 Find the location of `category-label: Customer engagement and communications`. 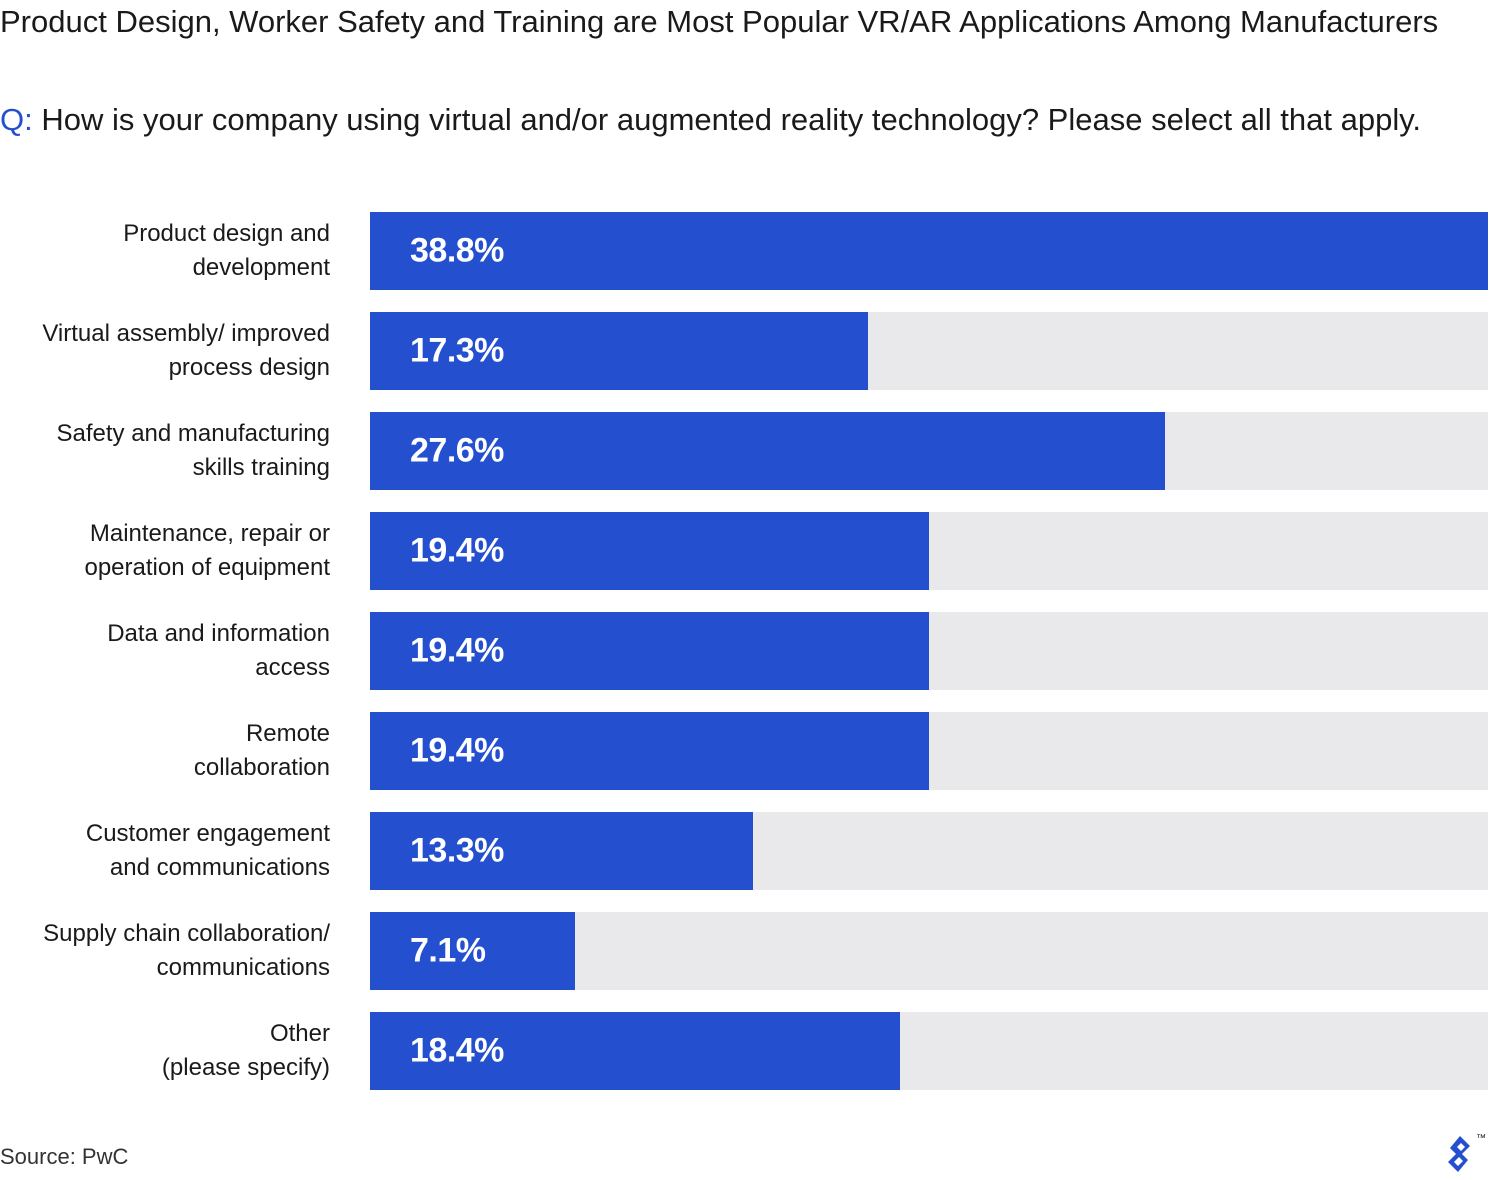

category-label: Customer engagement and communications is located at coordinates (207, 850).